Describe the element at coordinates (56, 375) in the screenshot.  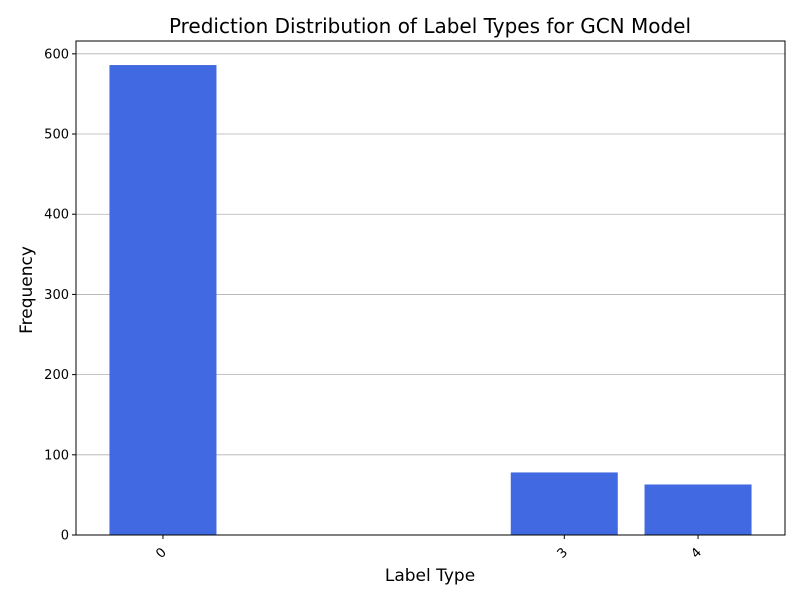
I see `y-tick-label: 200` at that location.